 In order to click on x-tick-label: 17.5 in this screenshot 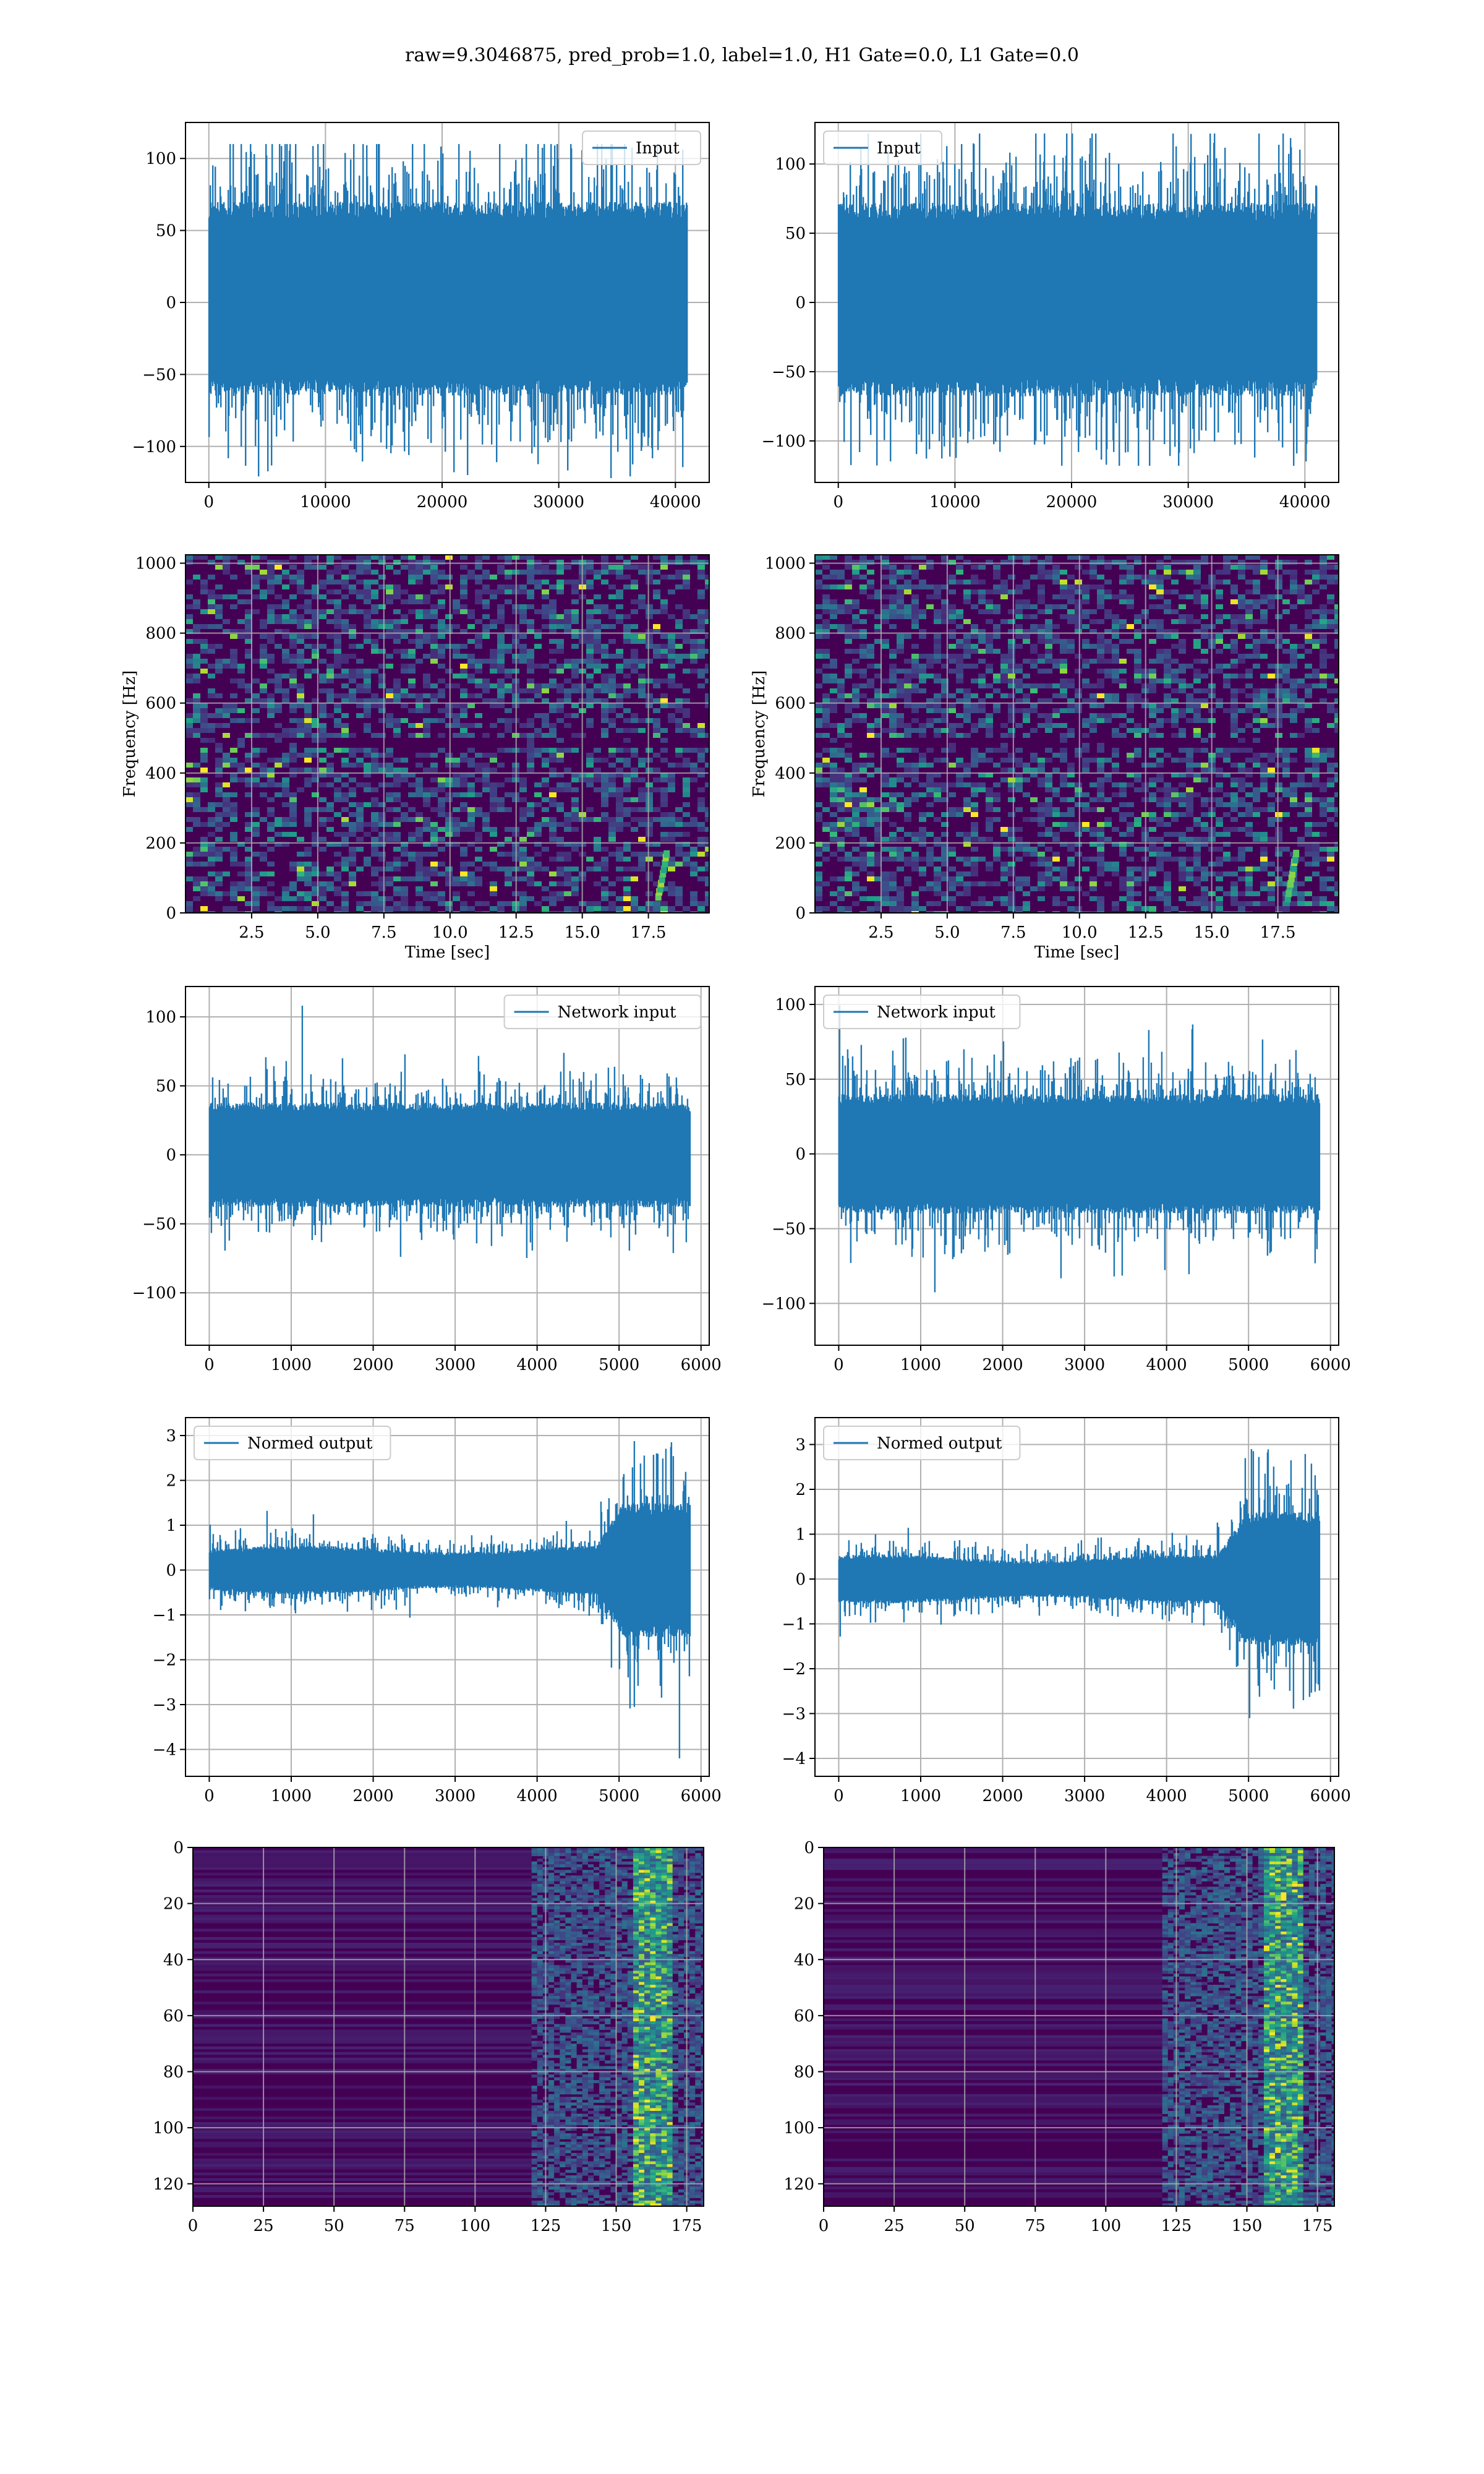, I will do `click(649, 932)`.